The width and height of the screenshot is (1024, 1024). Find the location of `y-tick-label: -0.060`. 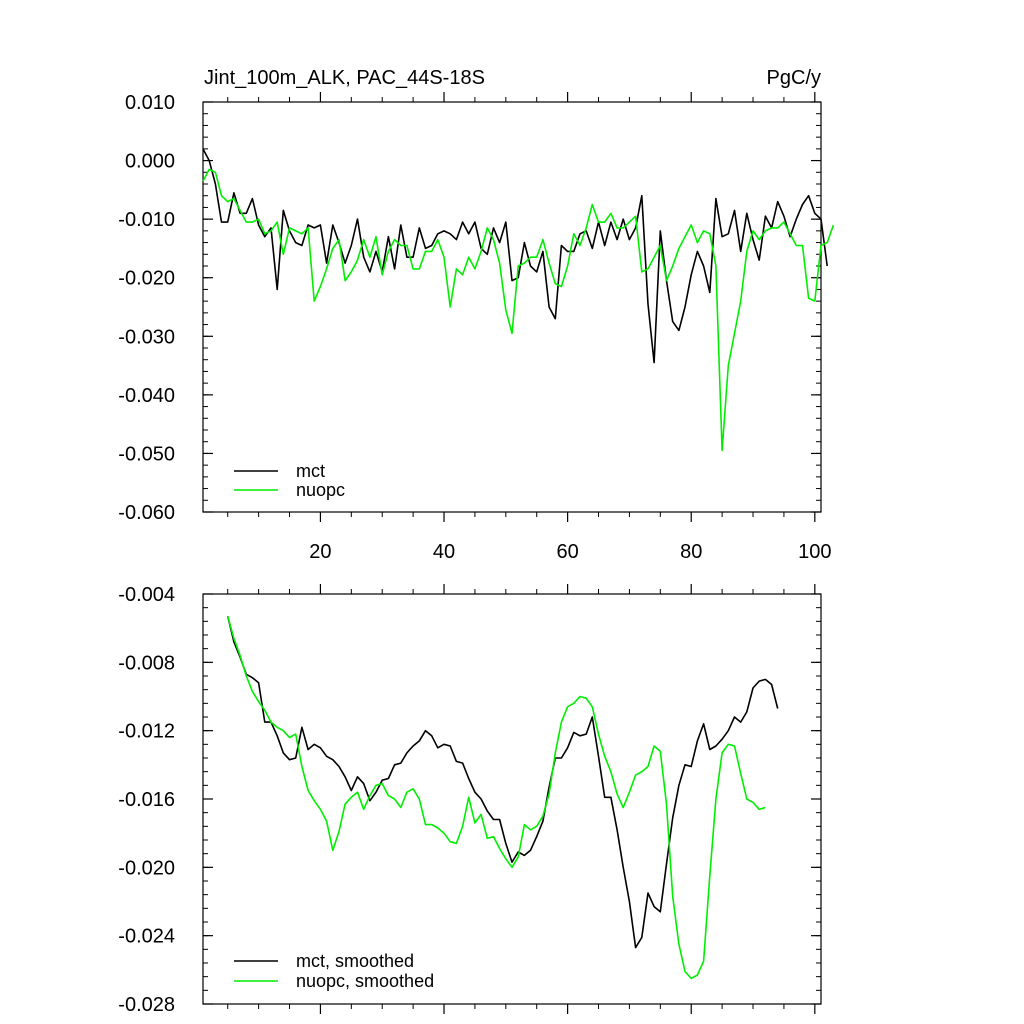

y-tick-label: -0.060 is located at coordinates (146, 513).